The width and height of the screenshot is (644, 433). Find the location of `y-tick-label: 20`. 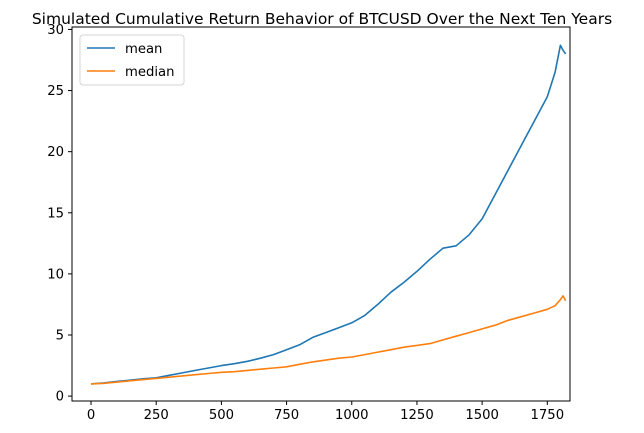

y-tick-label: 20 is located at coordinates (55, 152).